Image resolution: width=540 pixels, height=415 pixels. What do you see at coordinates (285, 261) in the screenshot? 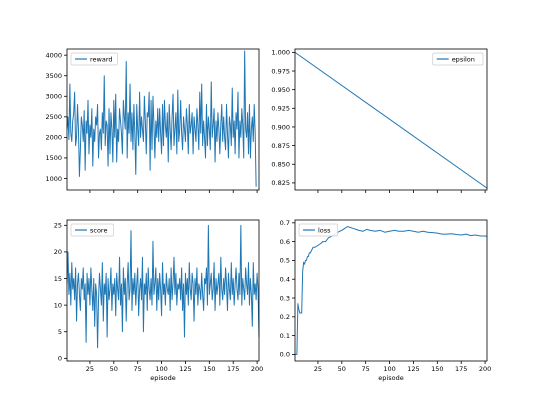
I see `y-tick-label: 0.5` at bounding box center [285, 261].